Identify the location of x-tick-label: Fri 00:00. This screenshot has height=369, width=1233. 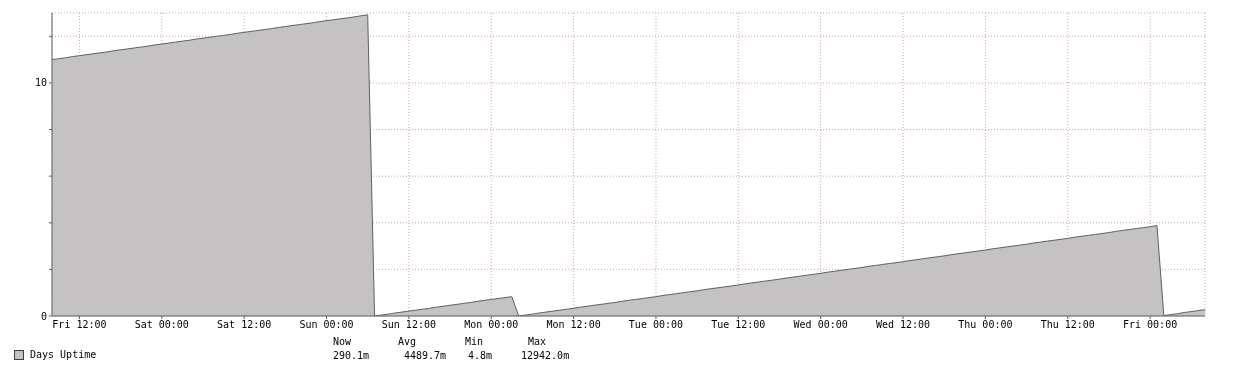
(1150, 325).